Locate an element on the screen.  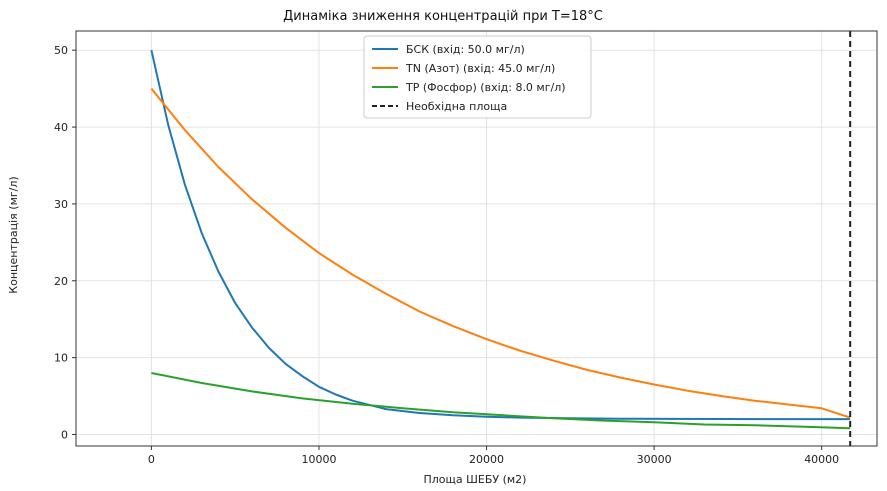
x-tick-label: 40000 is located at coordinates (821, 459).